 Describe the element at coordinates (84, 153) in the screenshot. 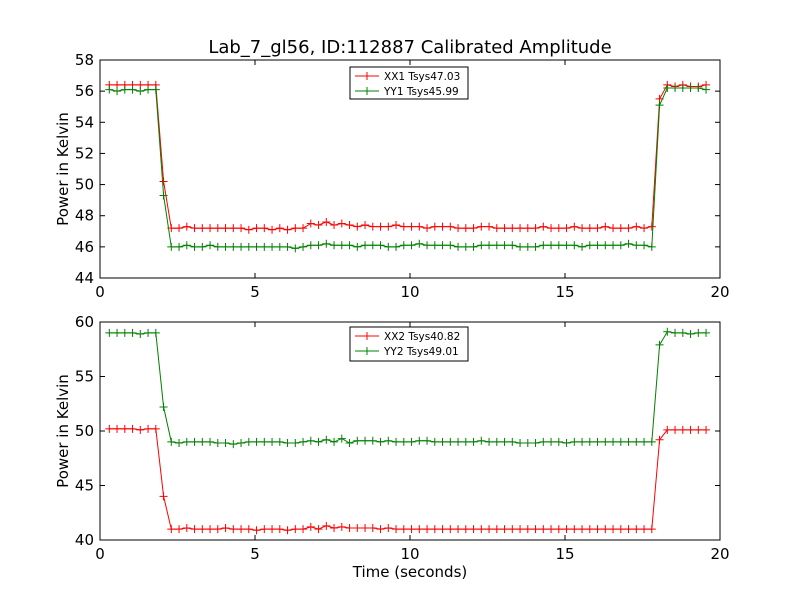

I see `y-tick-label: 52` at that location.